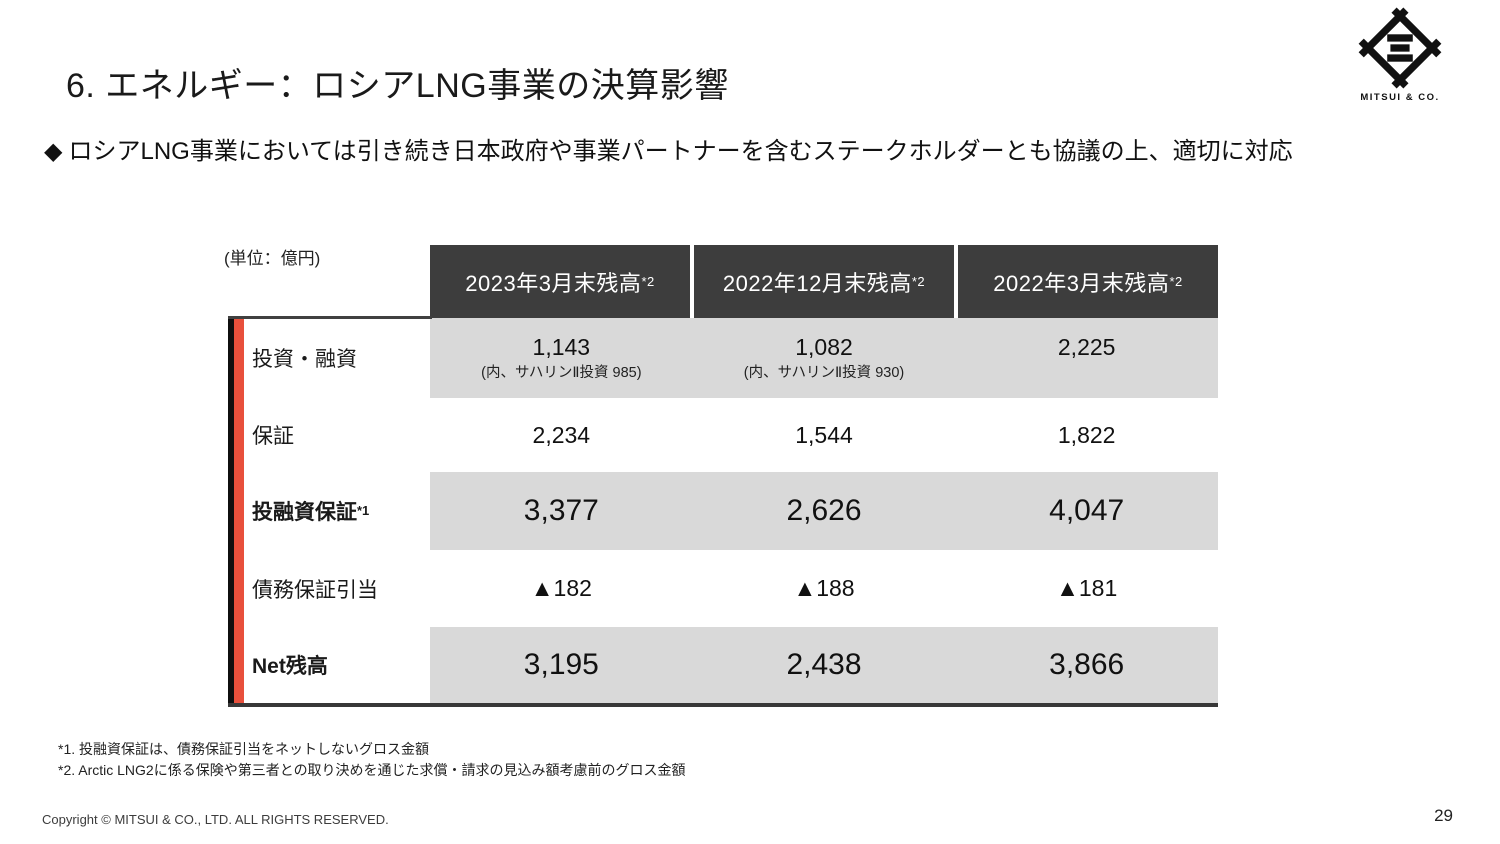 Image resolution: width=1500 pixels, height=844 pixels. Describe the element at coordinates (1086, 434) in the screenshot. I see `table-cell: 1,822` at that location.